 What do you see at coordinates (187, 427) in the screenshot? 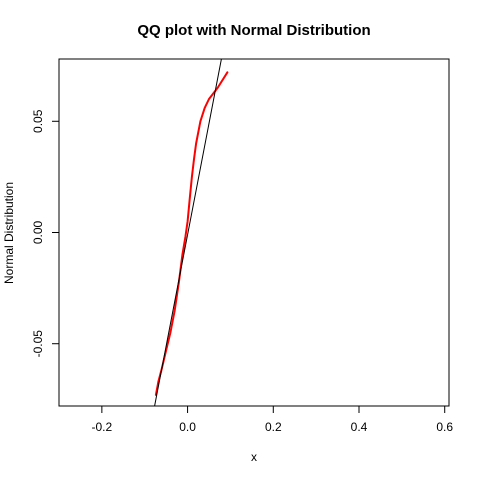
I see `x-tick-label: 0.0` at bounding box center [187, 427].